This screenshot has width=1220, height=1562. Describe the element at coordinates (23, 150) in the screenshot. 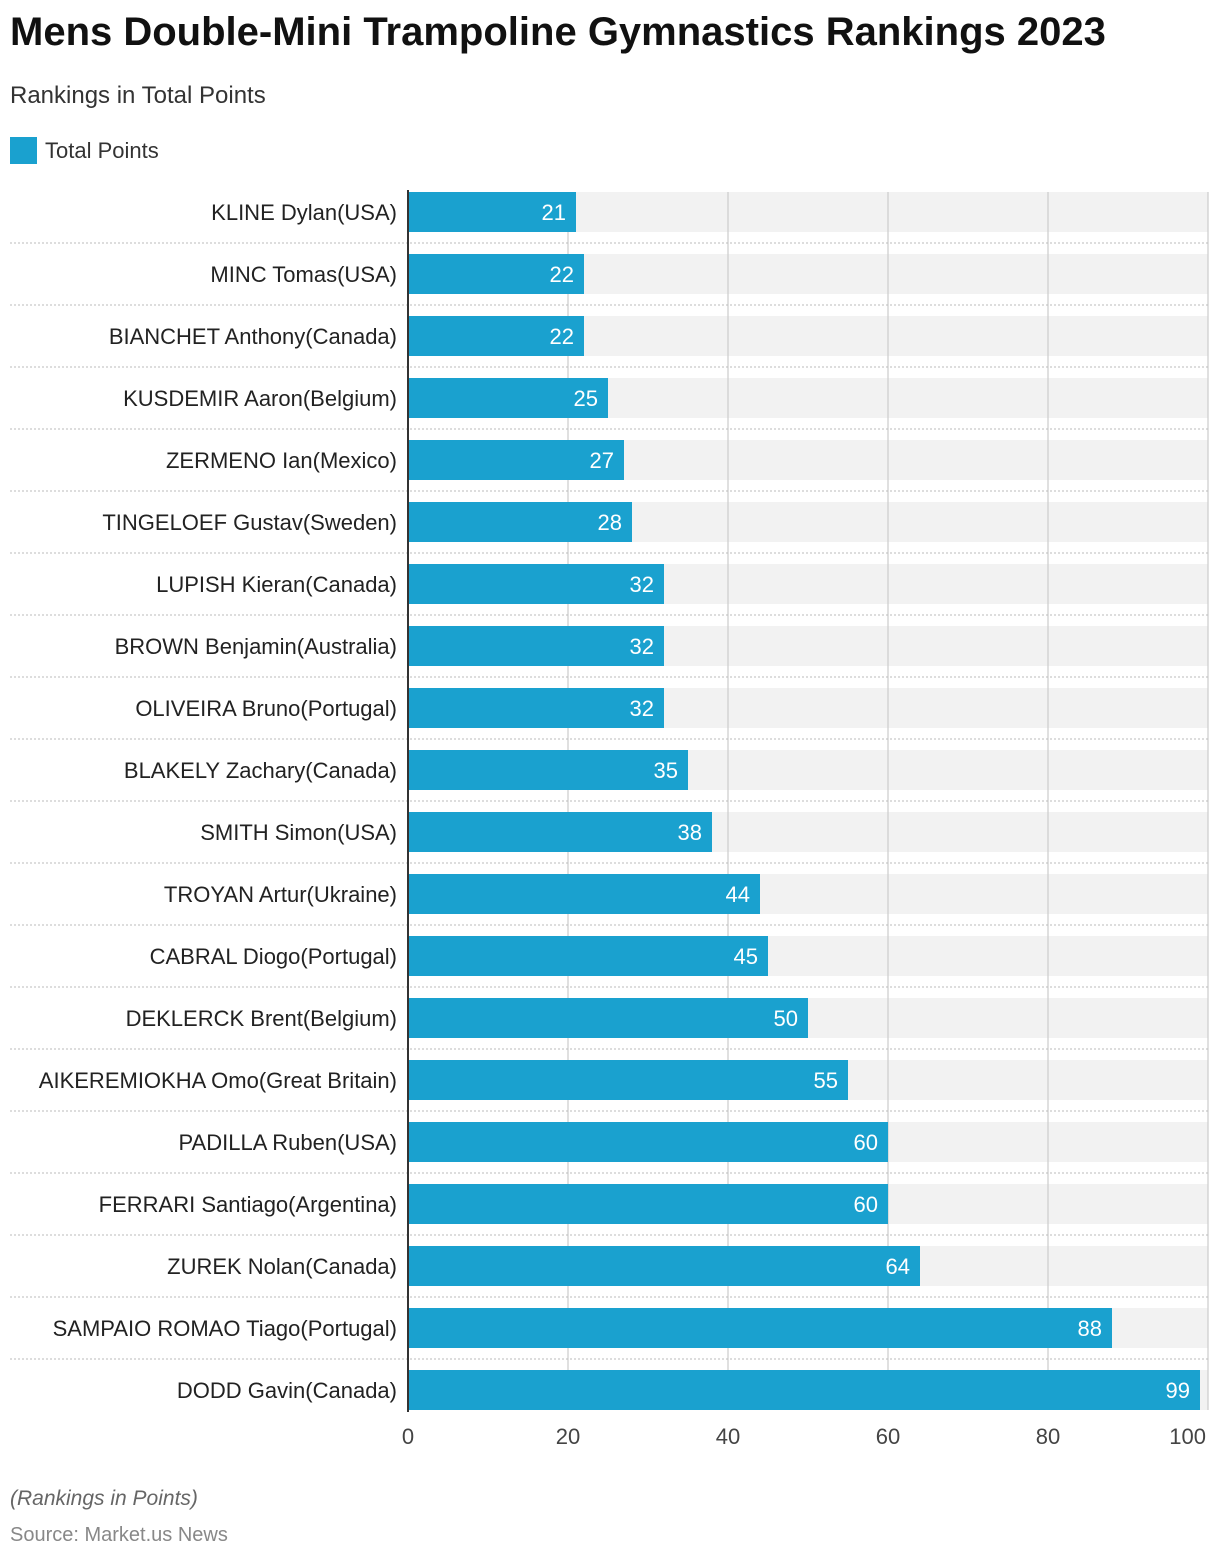

I see `legend-swatch` at that location.